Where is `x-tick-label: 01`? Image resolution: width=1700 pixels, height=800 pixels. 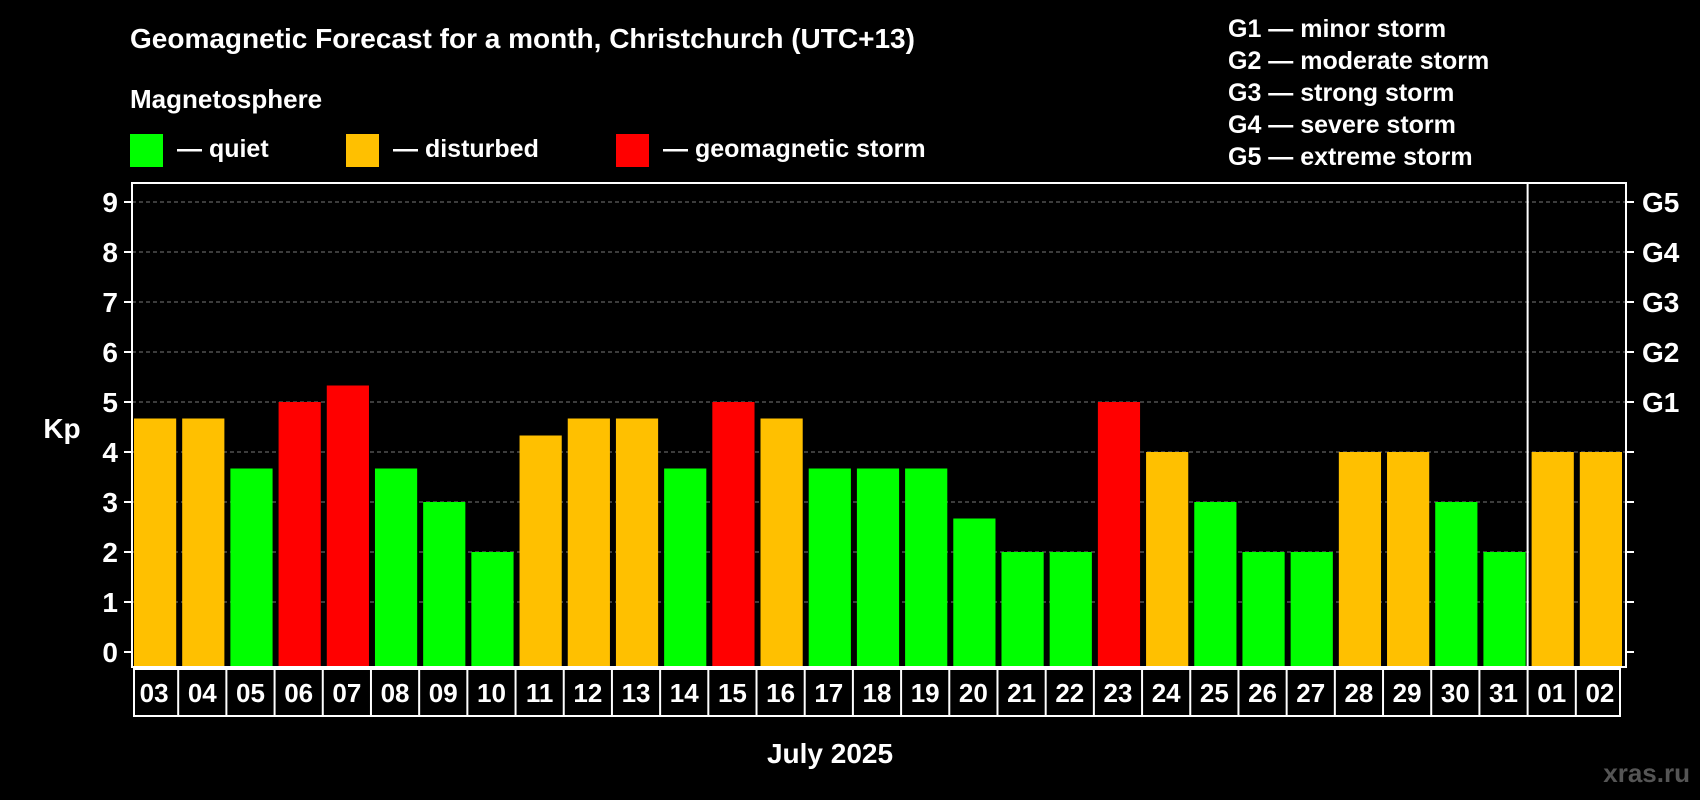 x-tick-label: 01 is located at coordinates (1551, 693).